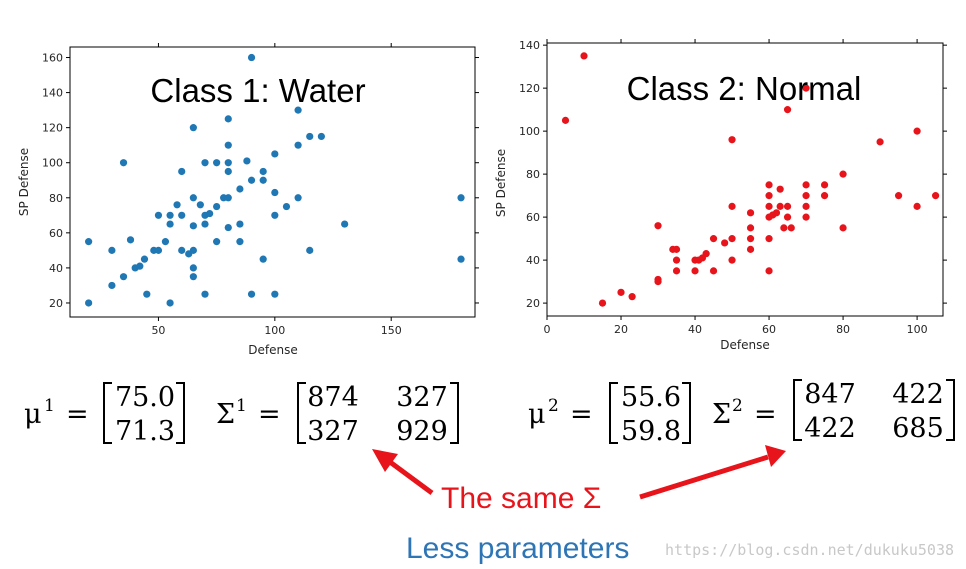 Image resolution: width=966 pixels, height=569 pixels. I want to click on y-tick-label: 140, so click(529, 45).